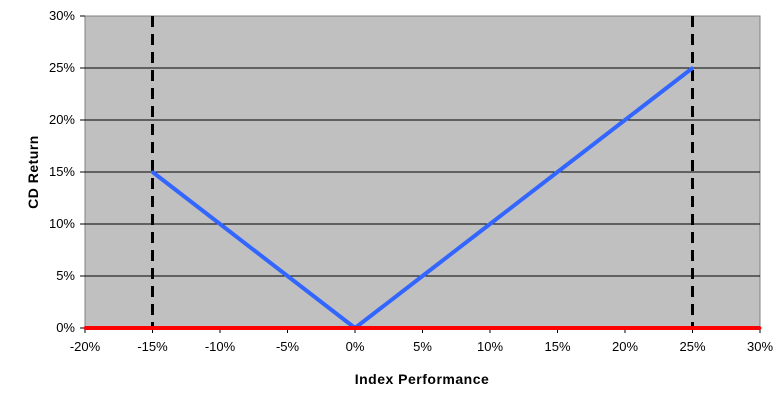  Describe the element at coordinates (625, 346) in the screenshot. I see `x-tick-label: 20%` at that location.